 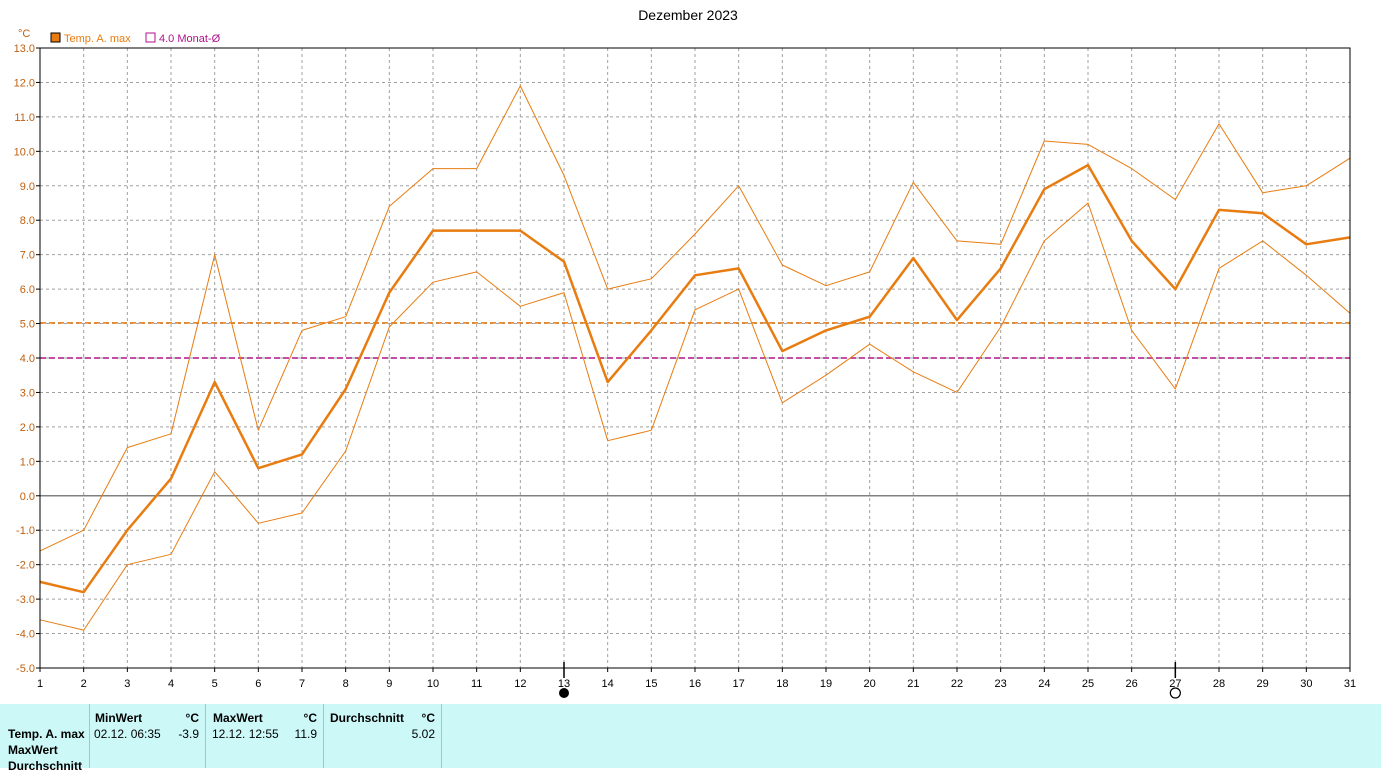 I want to click on max-unit: °C, so click(x=310, y=718).